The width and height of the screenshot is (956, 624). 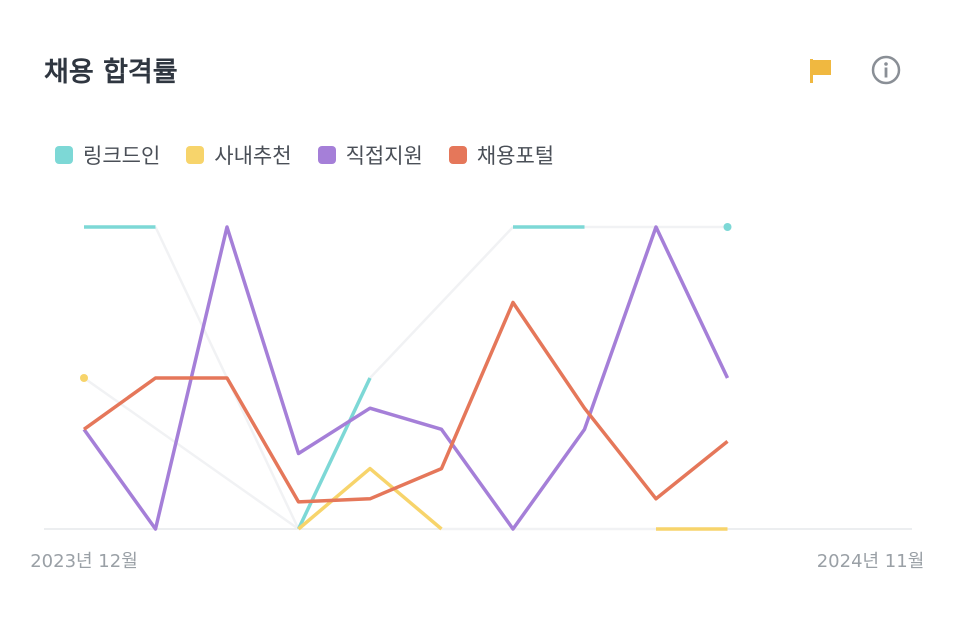 I want to click on x-tick-label: 2023년 12월, so click(x=84, y=561).